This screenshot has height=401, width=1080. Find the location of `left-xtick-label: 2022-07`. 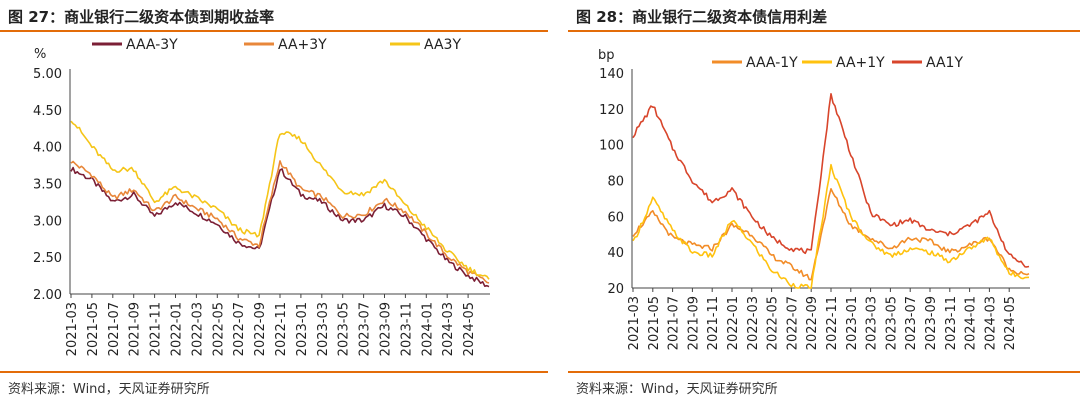

left-xtick-label: 2022-07 is located at coordinates (239, 329).